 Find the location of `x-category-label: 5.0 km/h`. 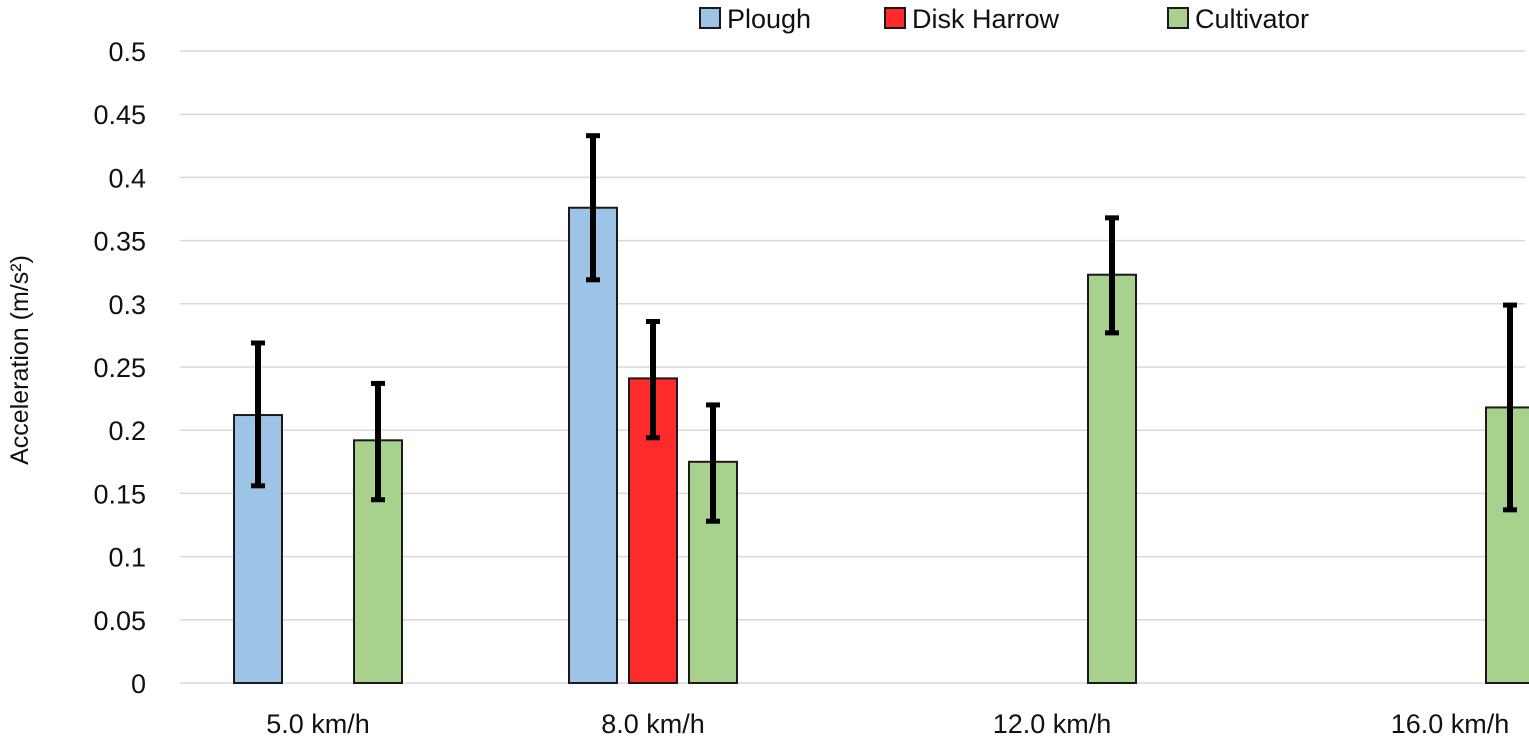

x-category-label: 5.0 km/h is located at coordinates (318, 724).